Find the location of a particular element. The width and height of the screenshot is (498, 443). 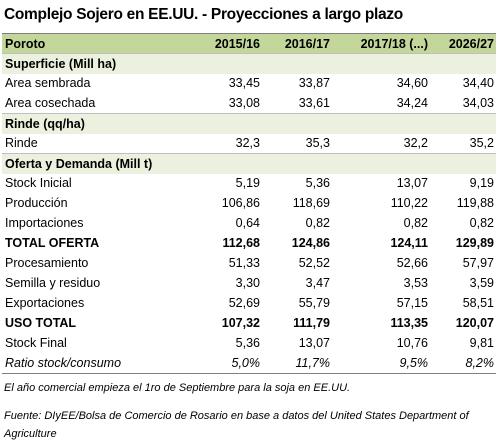

cell: 0,64 is located at coordinates (247, 223).